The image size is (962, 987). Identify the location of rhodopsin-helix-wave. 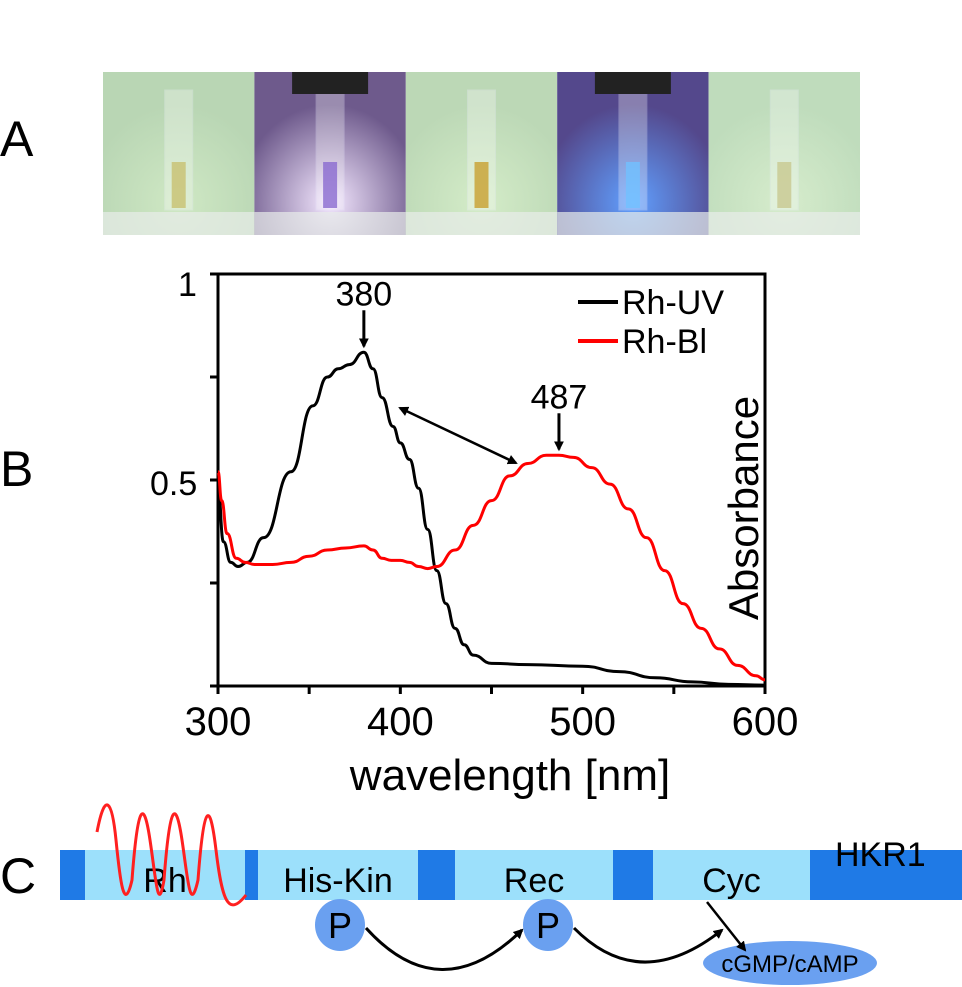
(171, 855).